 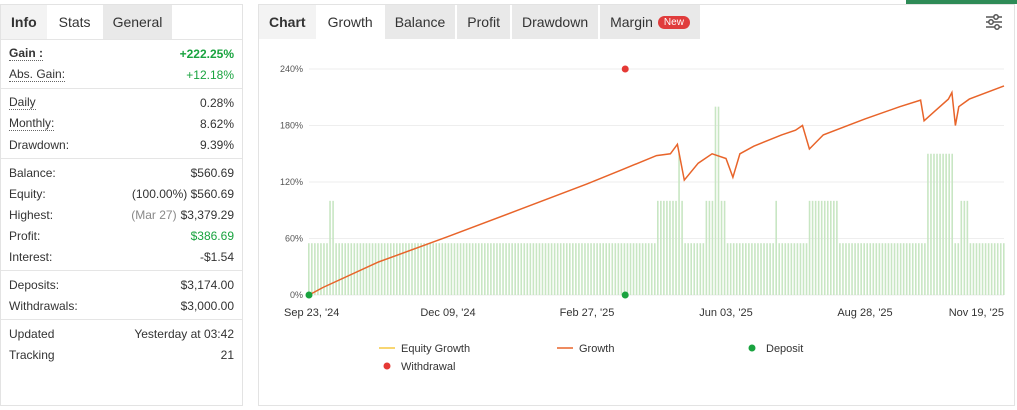 What do you see at coordinates (631, 22) in the screenshot?
I see `tab-margin-label: Margin` at bounding box center [631, 22].